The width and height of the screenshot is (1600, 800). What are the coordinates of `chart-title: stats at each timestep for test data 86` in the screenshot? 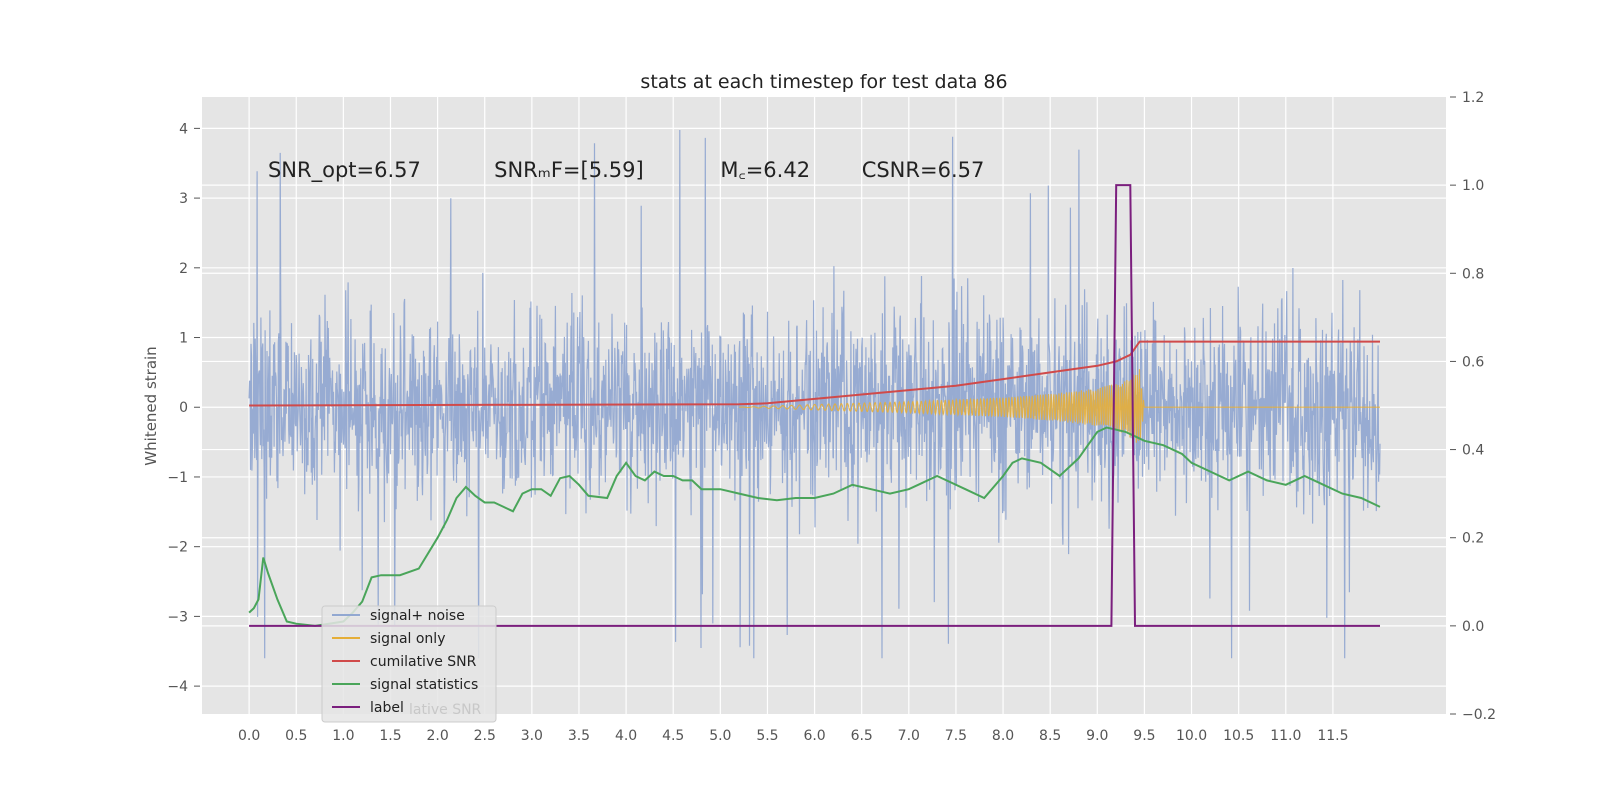 It's located at (823, 82).